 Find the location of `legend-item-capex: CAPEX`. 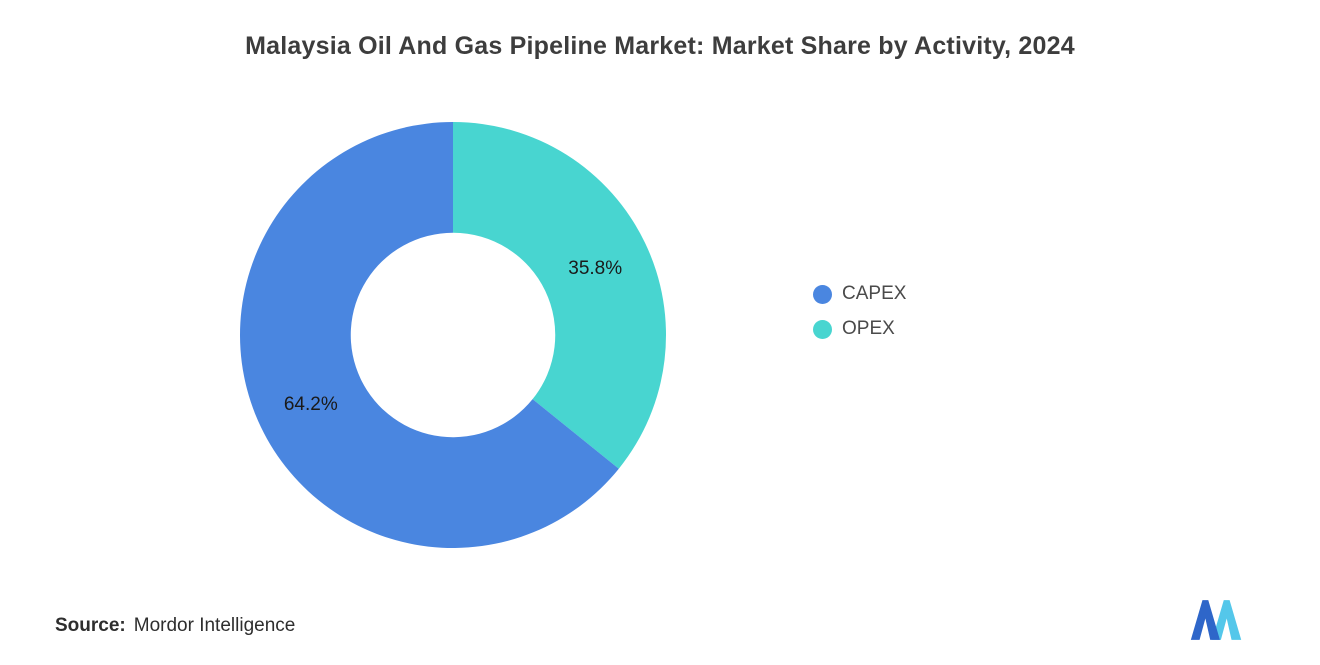

legend-item-capex: CAPEX is located at coordinates (859, 294).